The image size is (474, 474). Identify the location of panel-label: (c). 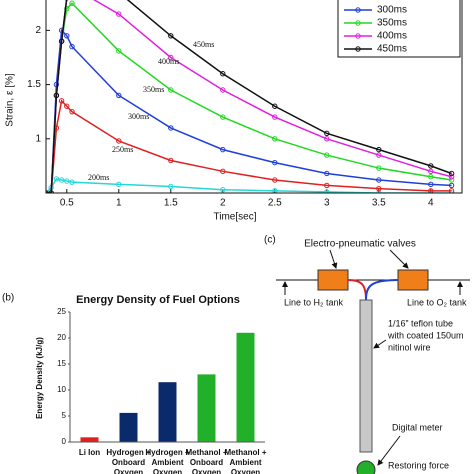
(270, 240).